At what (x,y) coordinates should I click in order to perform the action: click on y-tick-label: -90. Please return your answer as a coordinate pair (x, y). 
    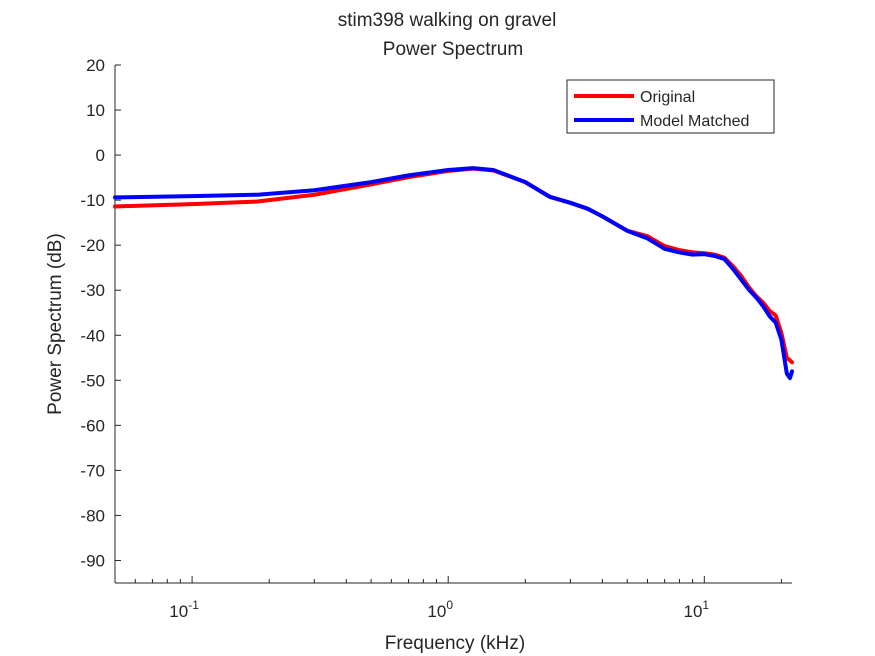
    Looking at the image, I should click on (92, 560).